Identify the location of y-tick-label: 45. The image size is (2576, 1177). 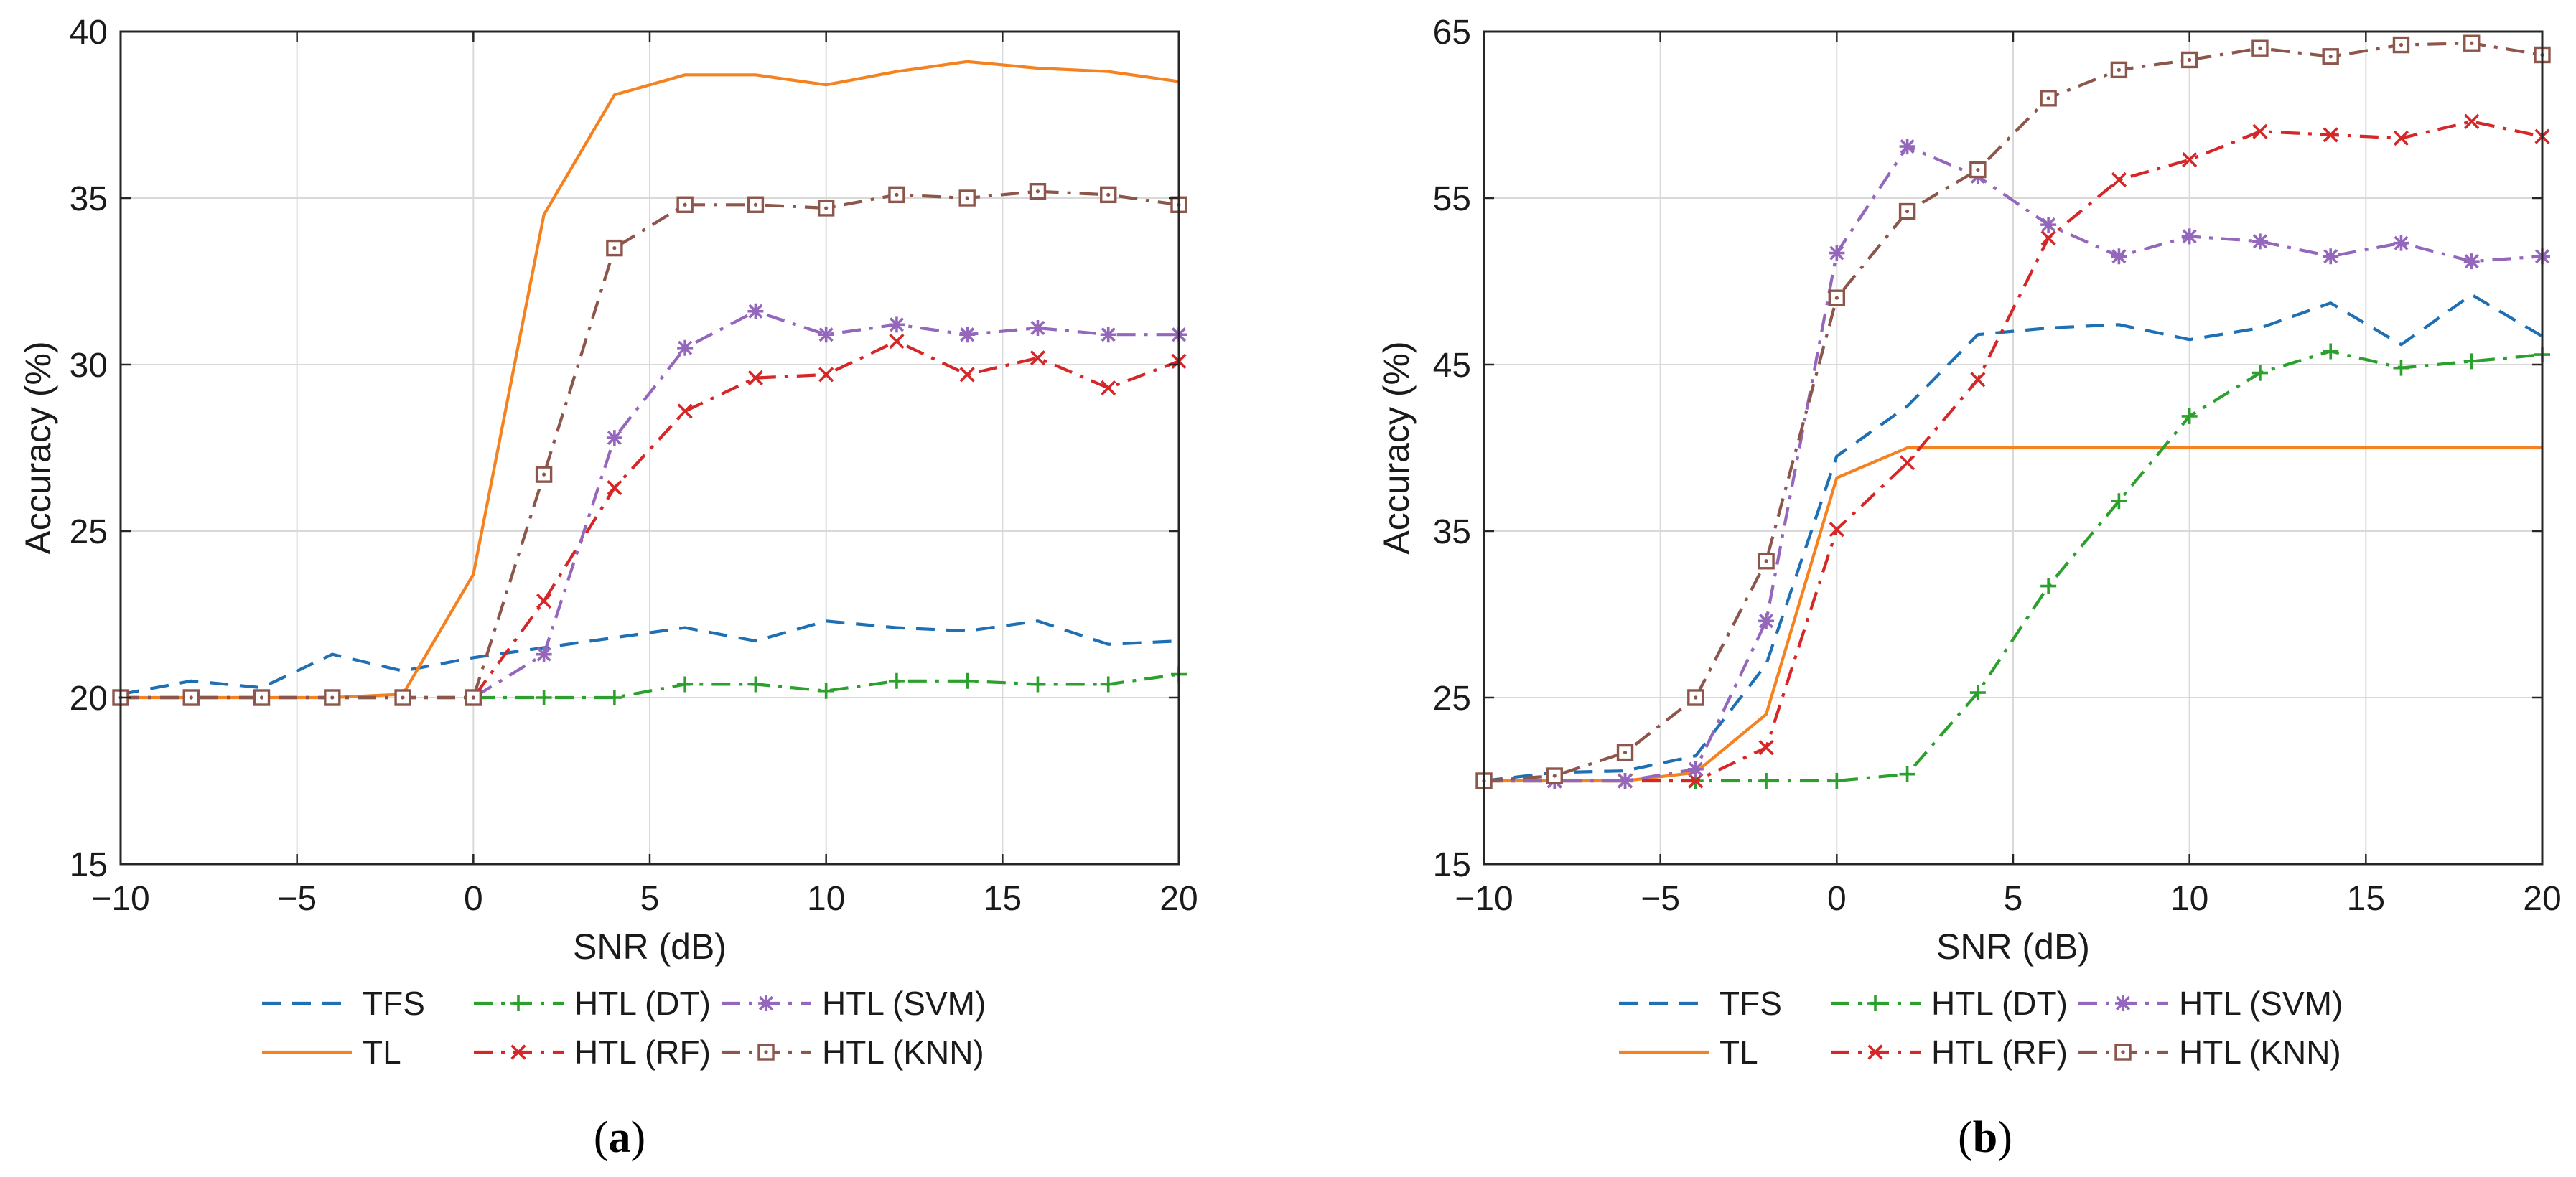
(1452, 366).